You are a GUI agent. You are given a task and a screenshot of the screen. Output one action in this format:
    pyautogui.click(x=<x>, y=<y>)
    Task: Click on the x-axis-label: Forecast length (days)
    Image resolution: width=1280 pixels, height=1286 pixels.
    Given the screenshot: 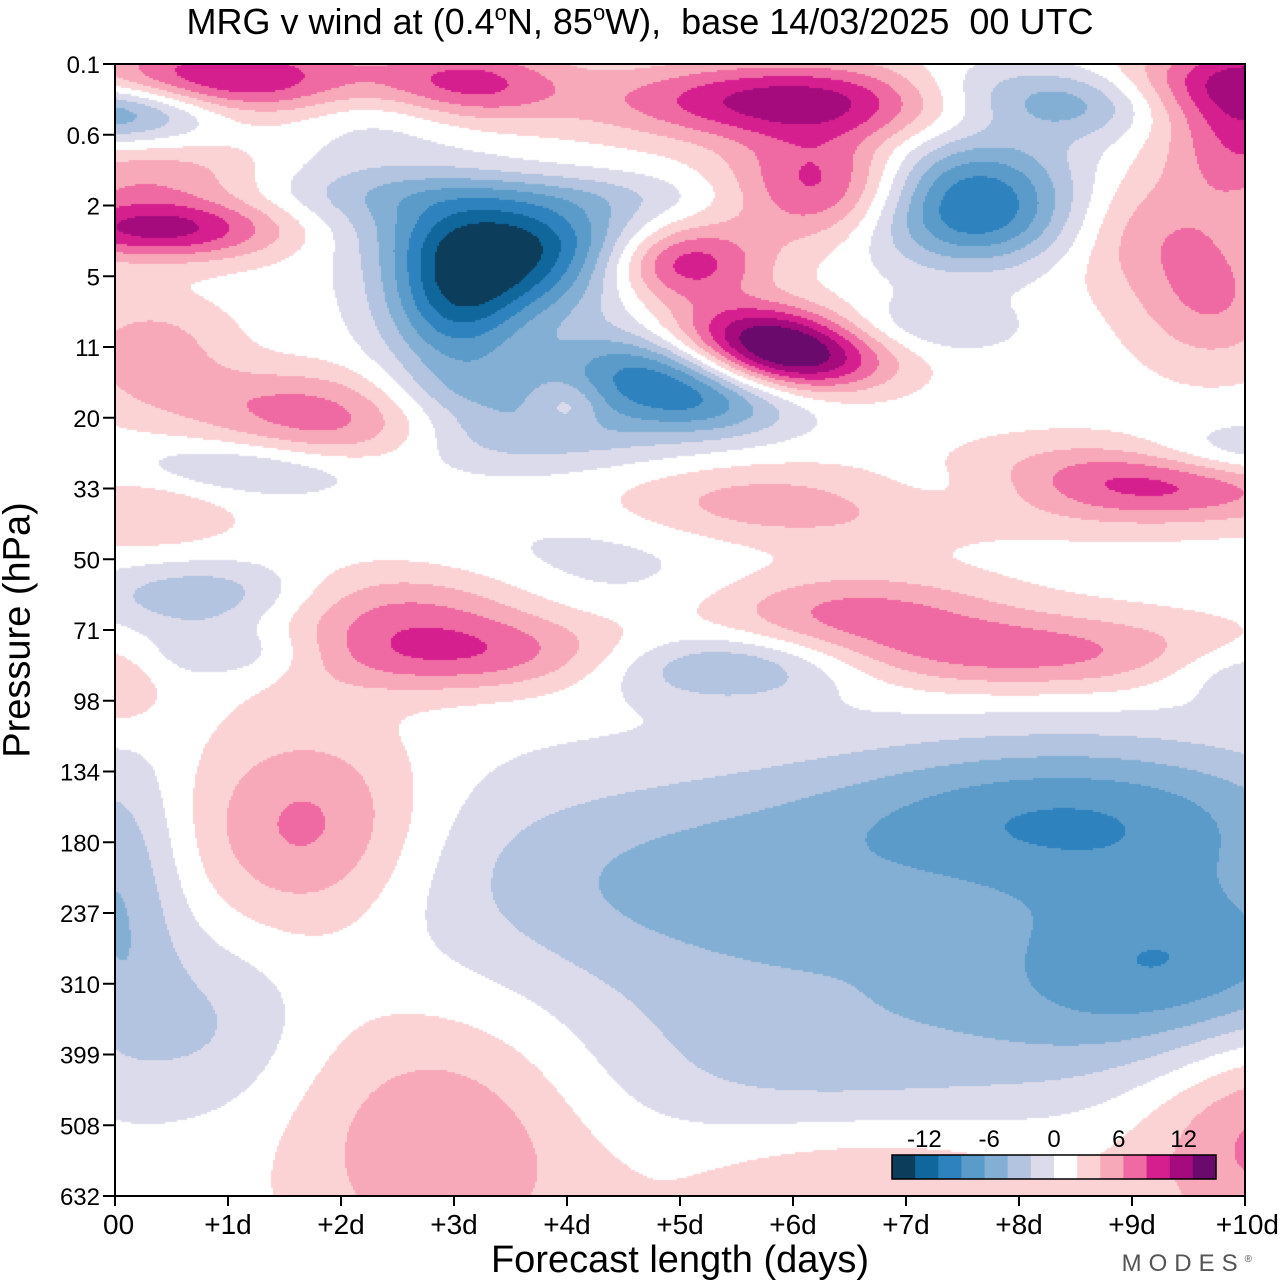 What is the action you would take?
    pyautogui.click(x=680, y=1260)
    